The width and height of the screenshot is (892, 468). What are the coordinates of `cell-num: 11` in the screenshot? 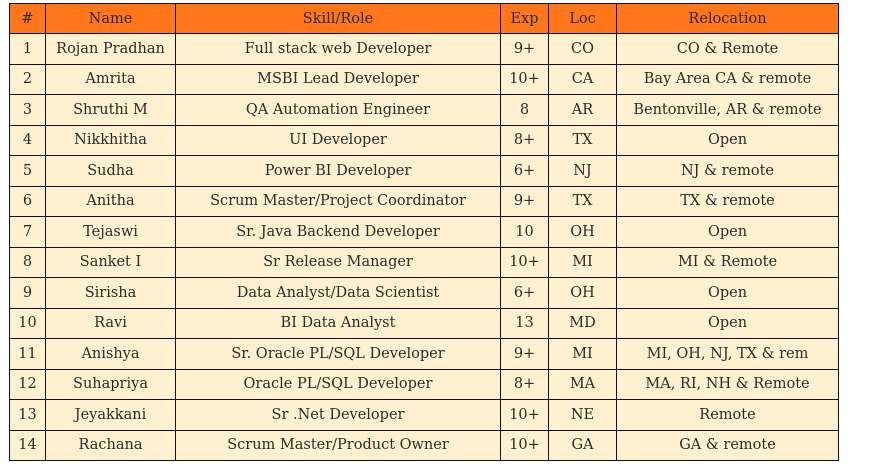 It's located at (27, 354).